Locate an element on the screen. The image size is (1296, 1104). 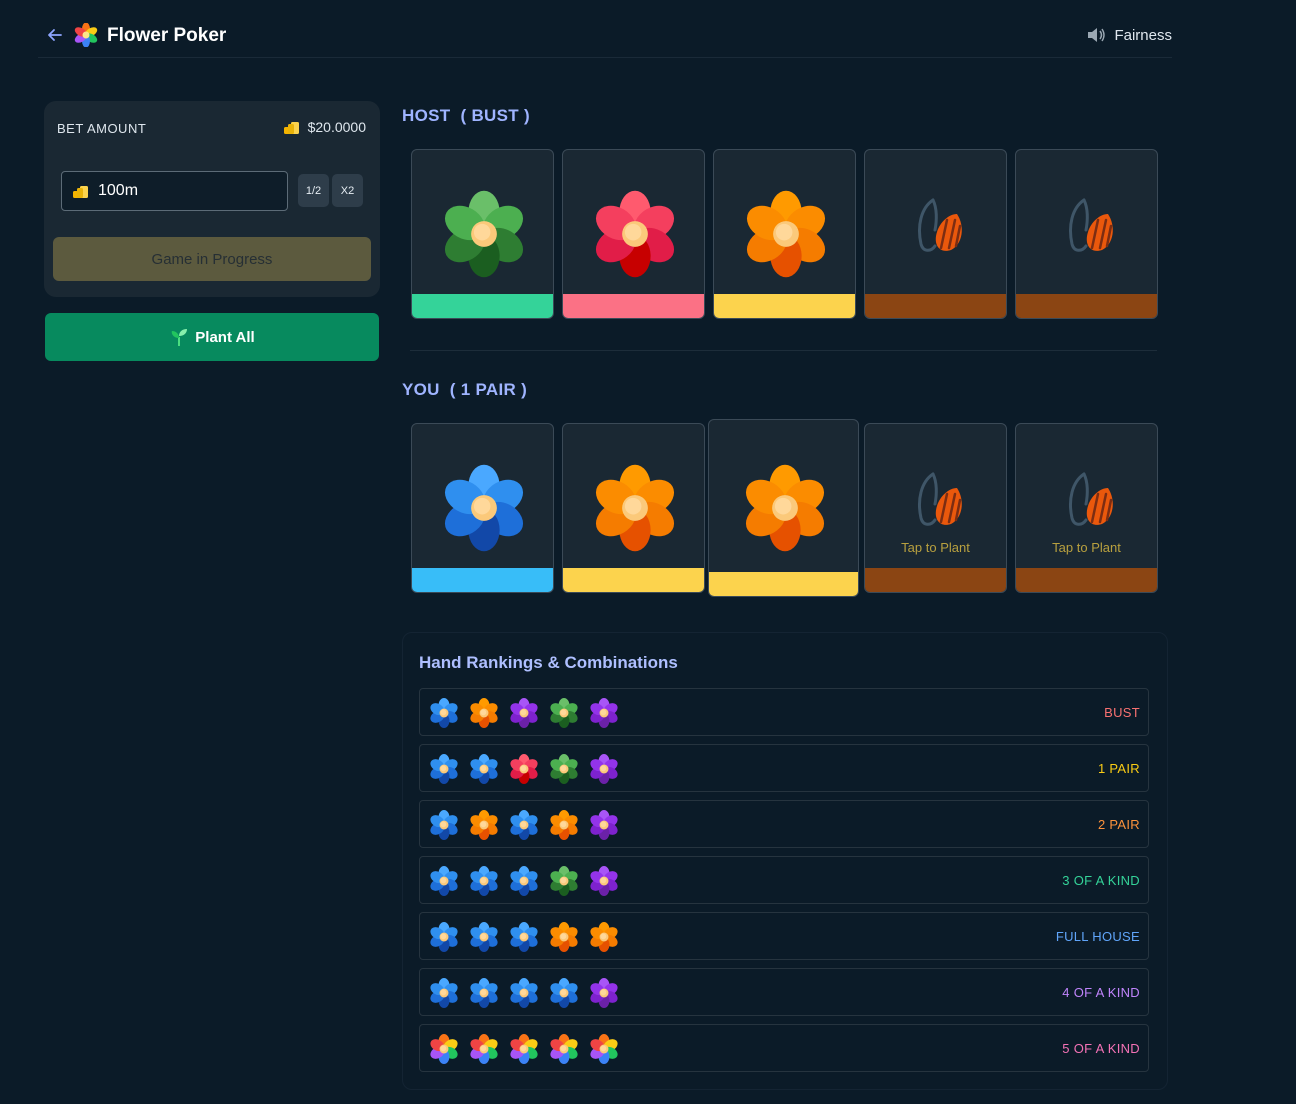
ranking-name: FULL HOUSE is located at coordinates (1097, 936).